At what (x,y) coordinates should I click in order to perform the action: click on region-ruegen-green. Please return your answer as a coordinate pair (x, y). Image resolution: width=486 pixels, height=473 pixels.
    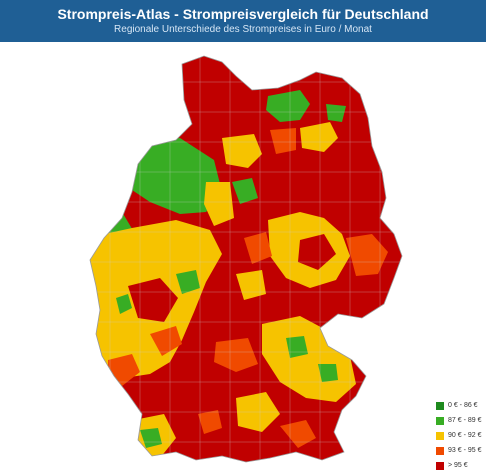
    Looking at the image, I should click on (336, 113).